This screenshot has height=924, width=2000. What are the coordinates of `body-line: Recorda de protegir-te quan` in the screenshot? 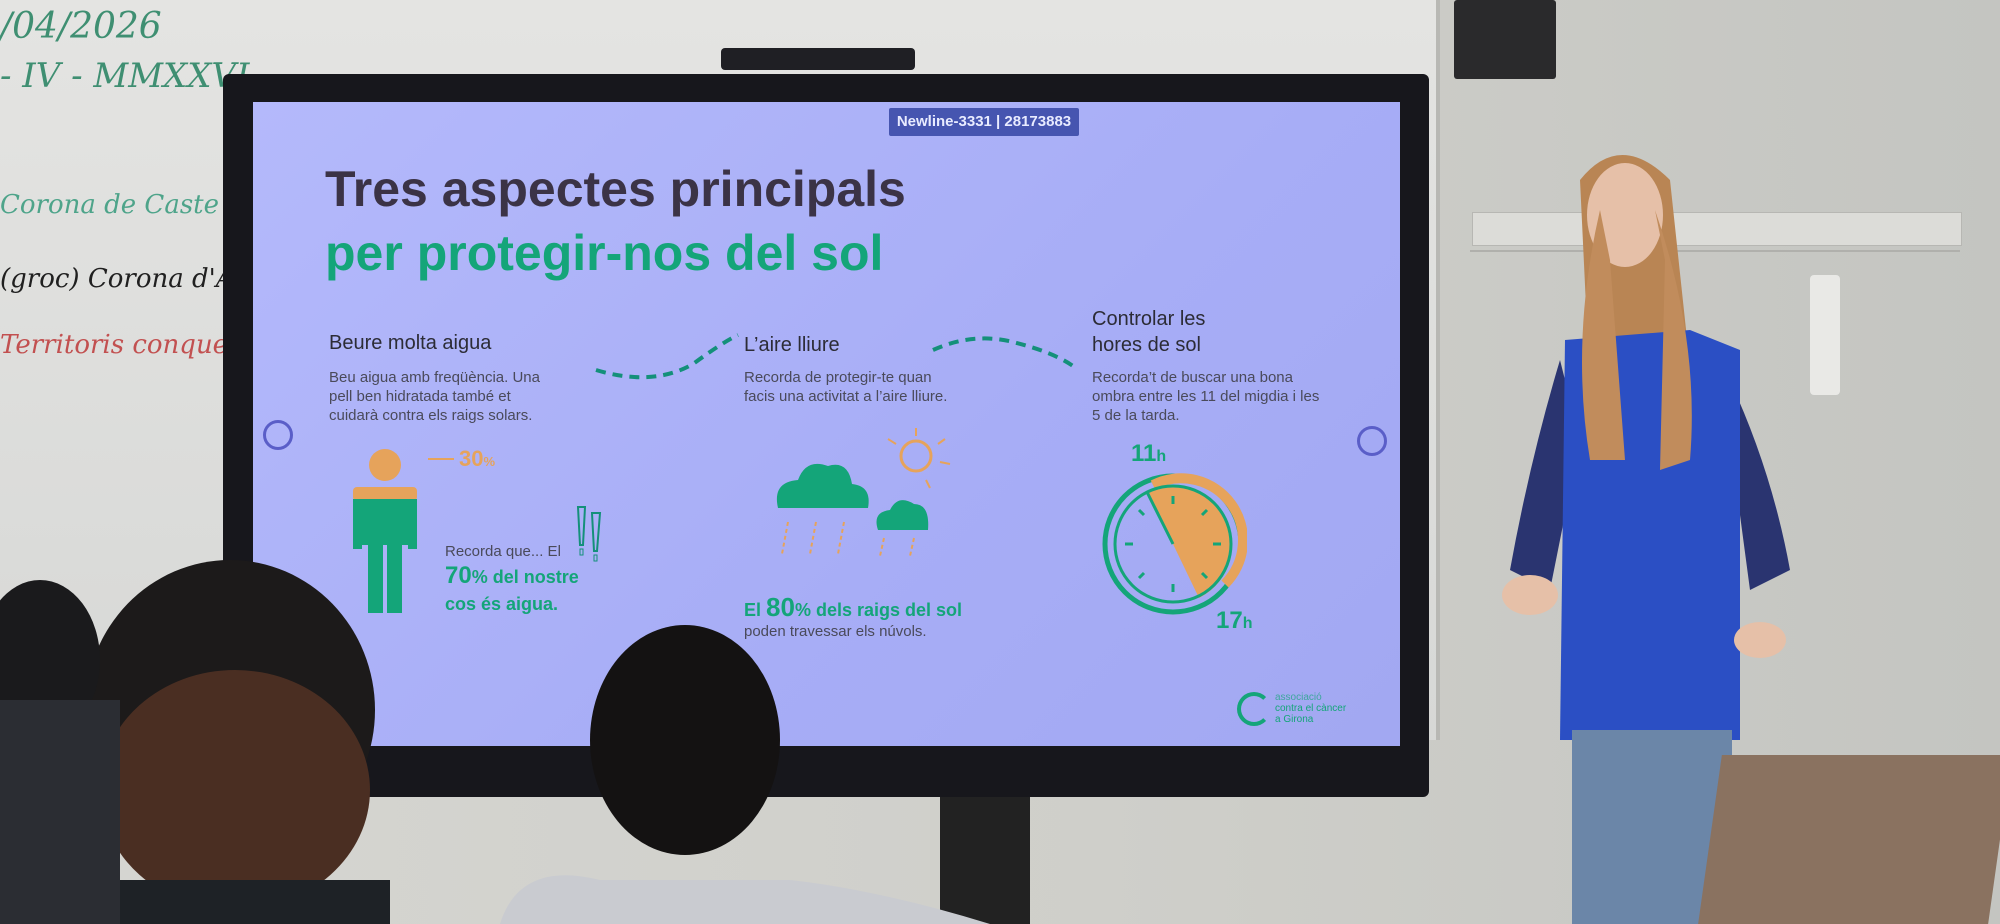 It's located at (838, 377).